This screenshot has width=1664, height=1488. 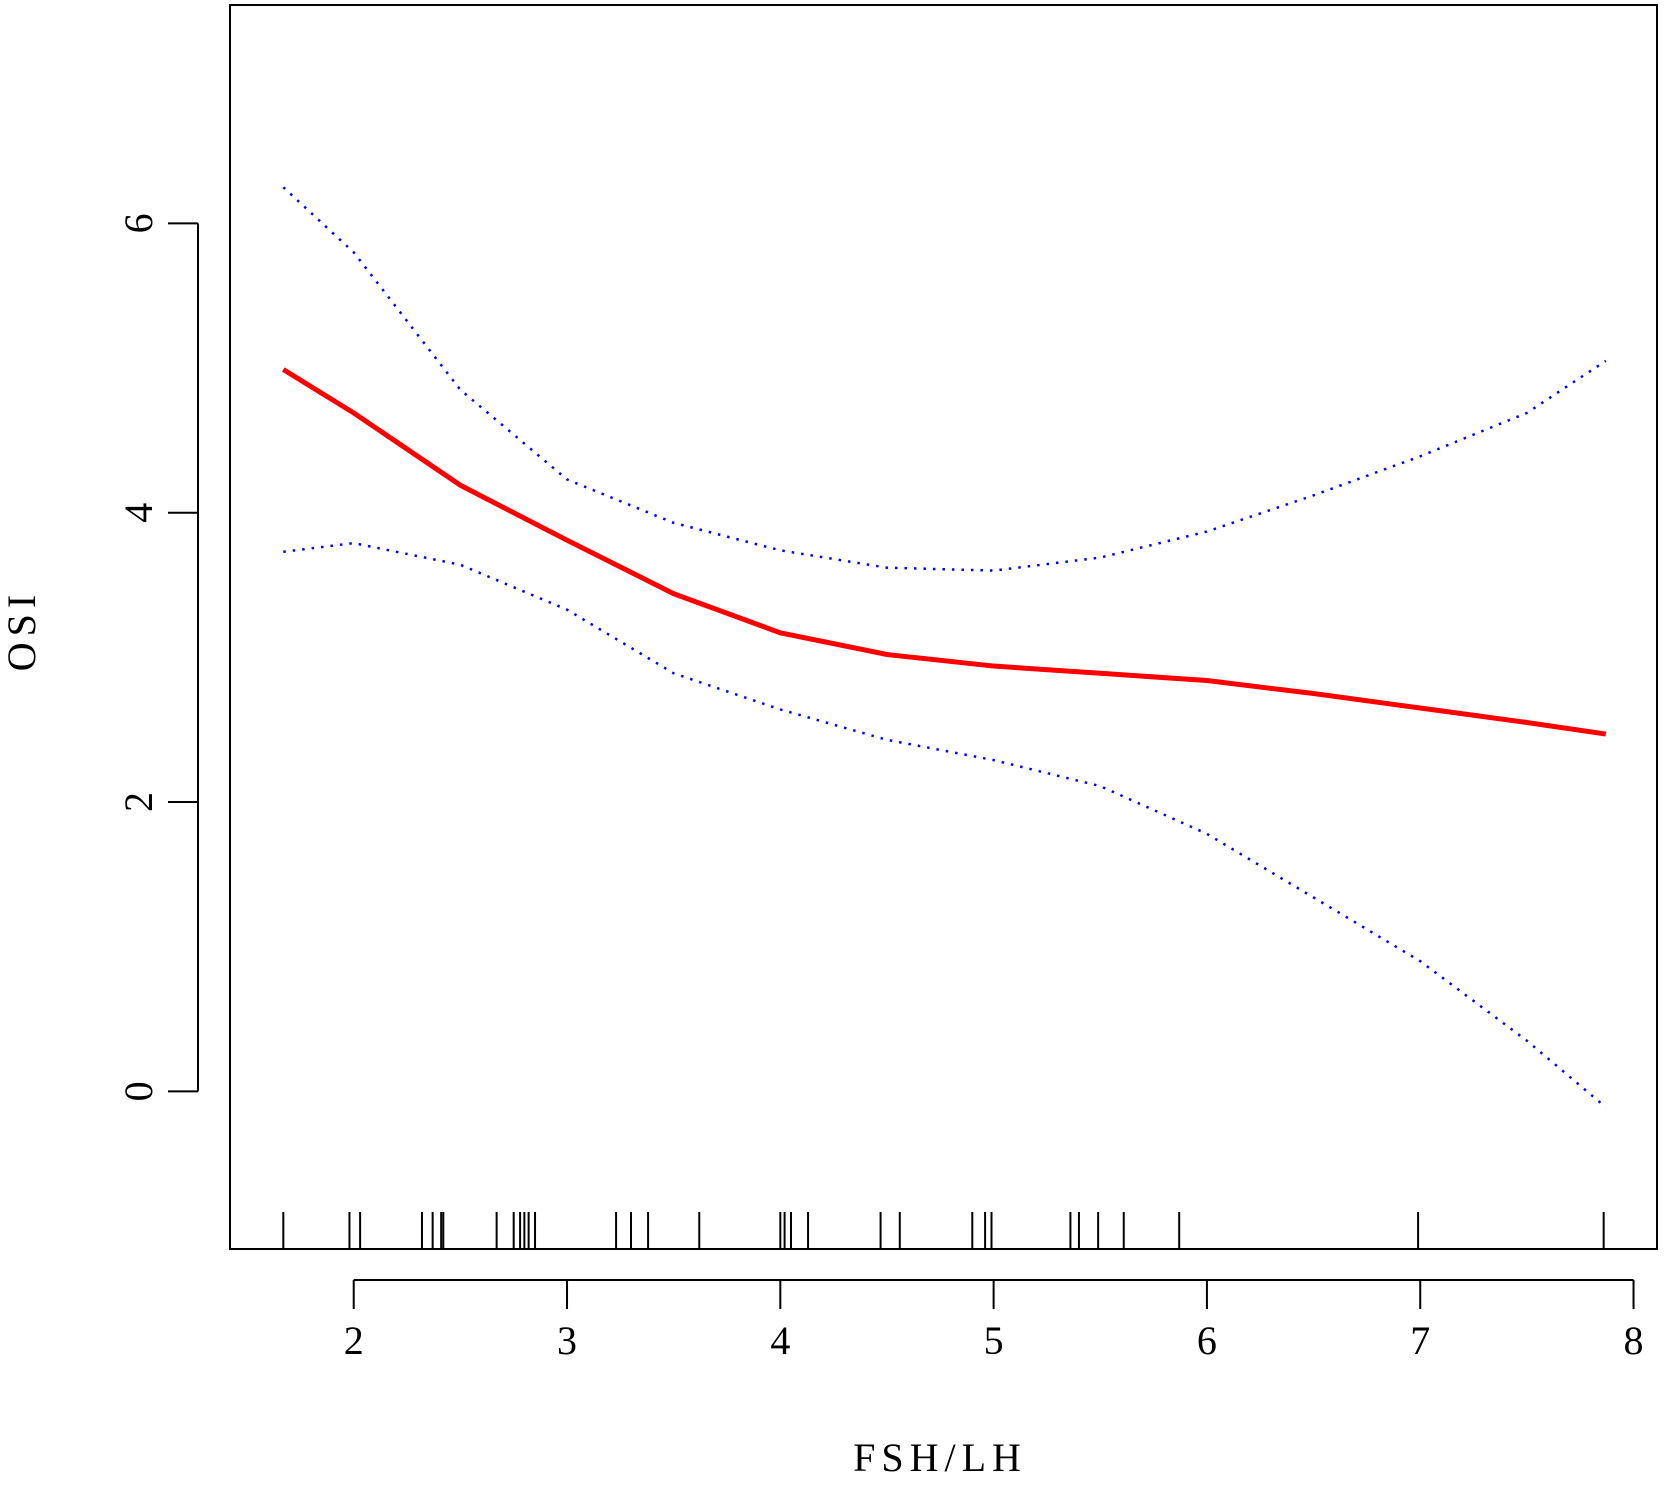 What do you see at coordinates (138, 513) in the screenshot?
I see `y-tick-label: 4` at bounding box center [138, 513].